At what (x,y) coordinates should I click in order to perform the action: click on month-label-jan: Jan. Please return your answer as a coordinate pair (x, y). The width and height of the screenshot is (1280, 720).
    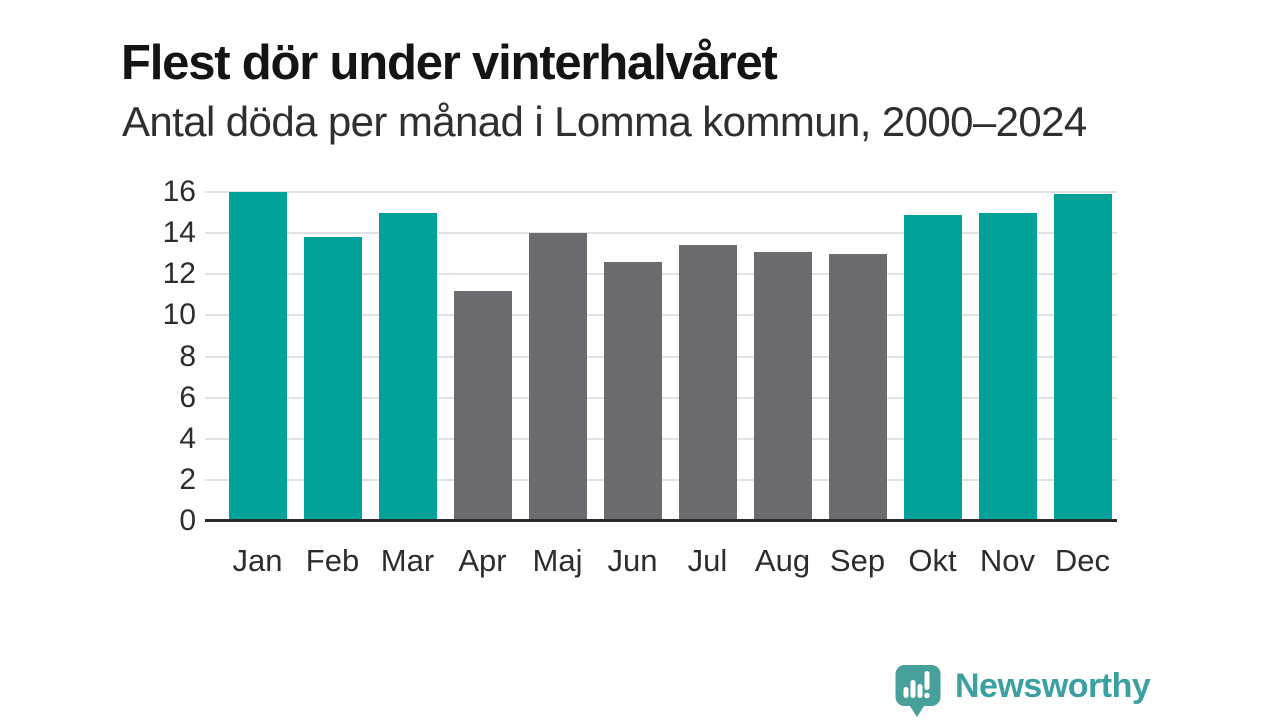
    Looking at the image, I should click on (257, 560).